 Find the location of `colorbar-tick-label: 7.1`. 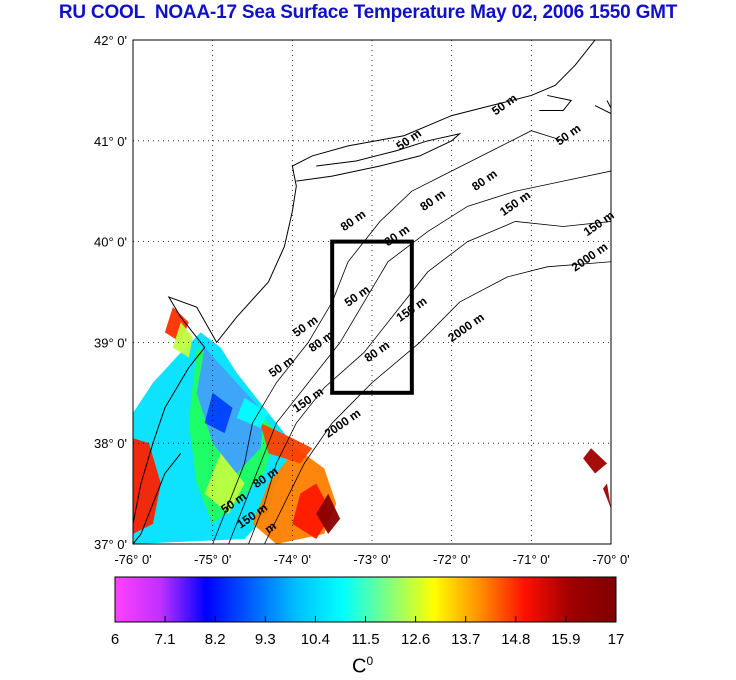

colorbar-tick-label: 7.1 is located at coordinates (165, 639).